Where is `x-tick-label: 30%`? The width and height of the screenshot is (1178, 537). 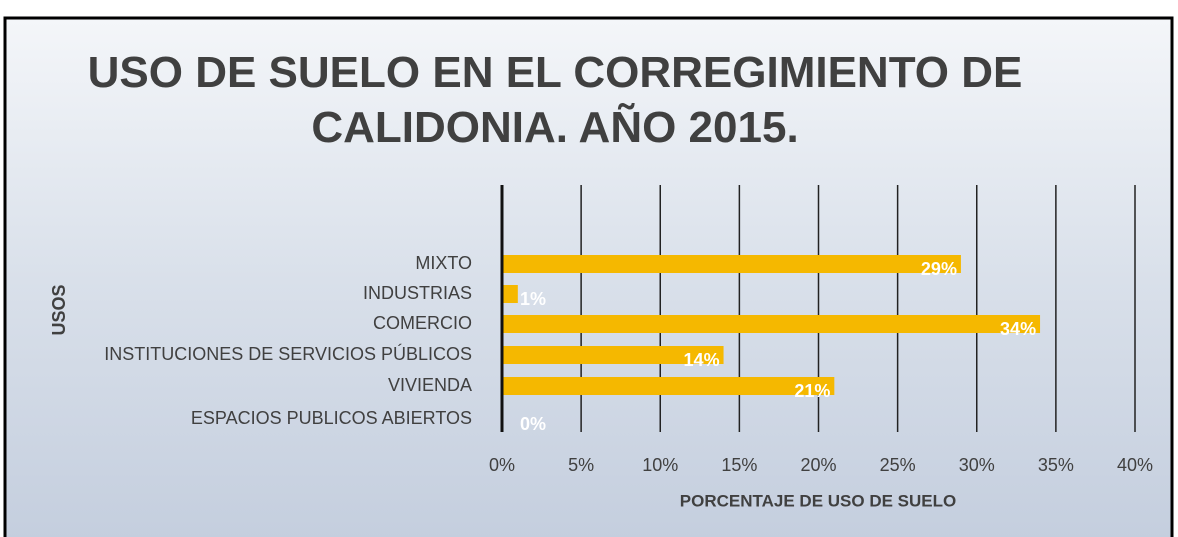
x-tick-label: 30% is located at coordinates (977, 465).